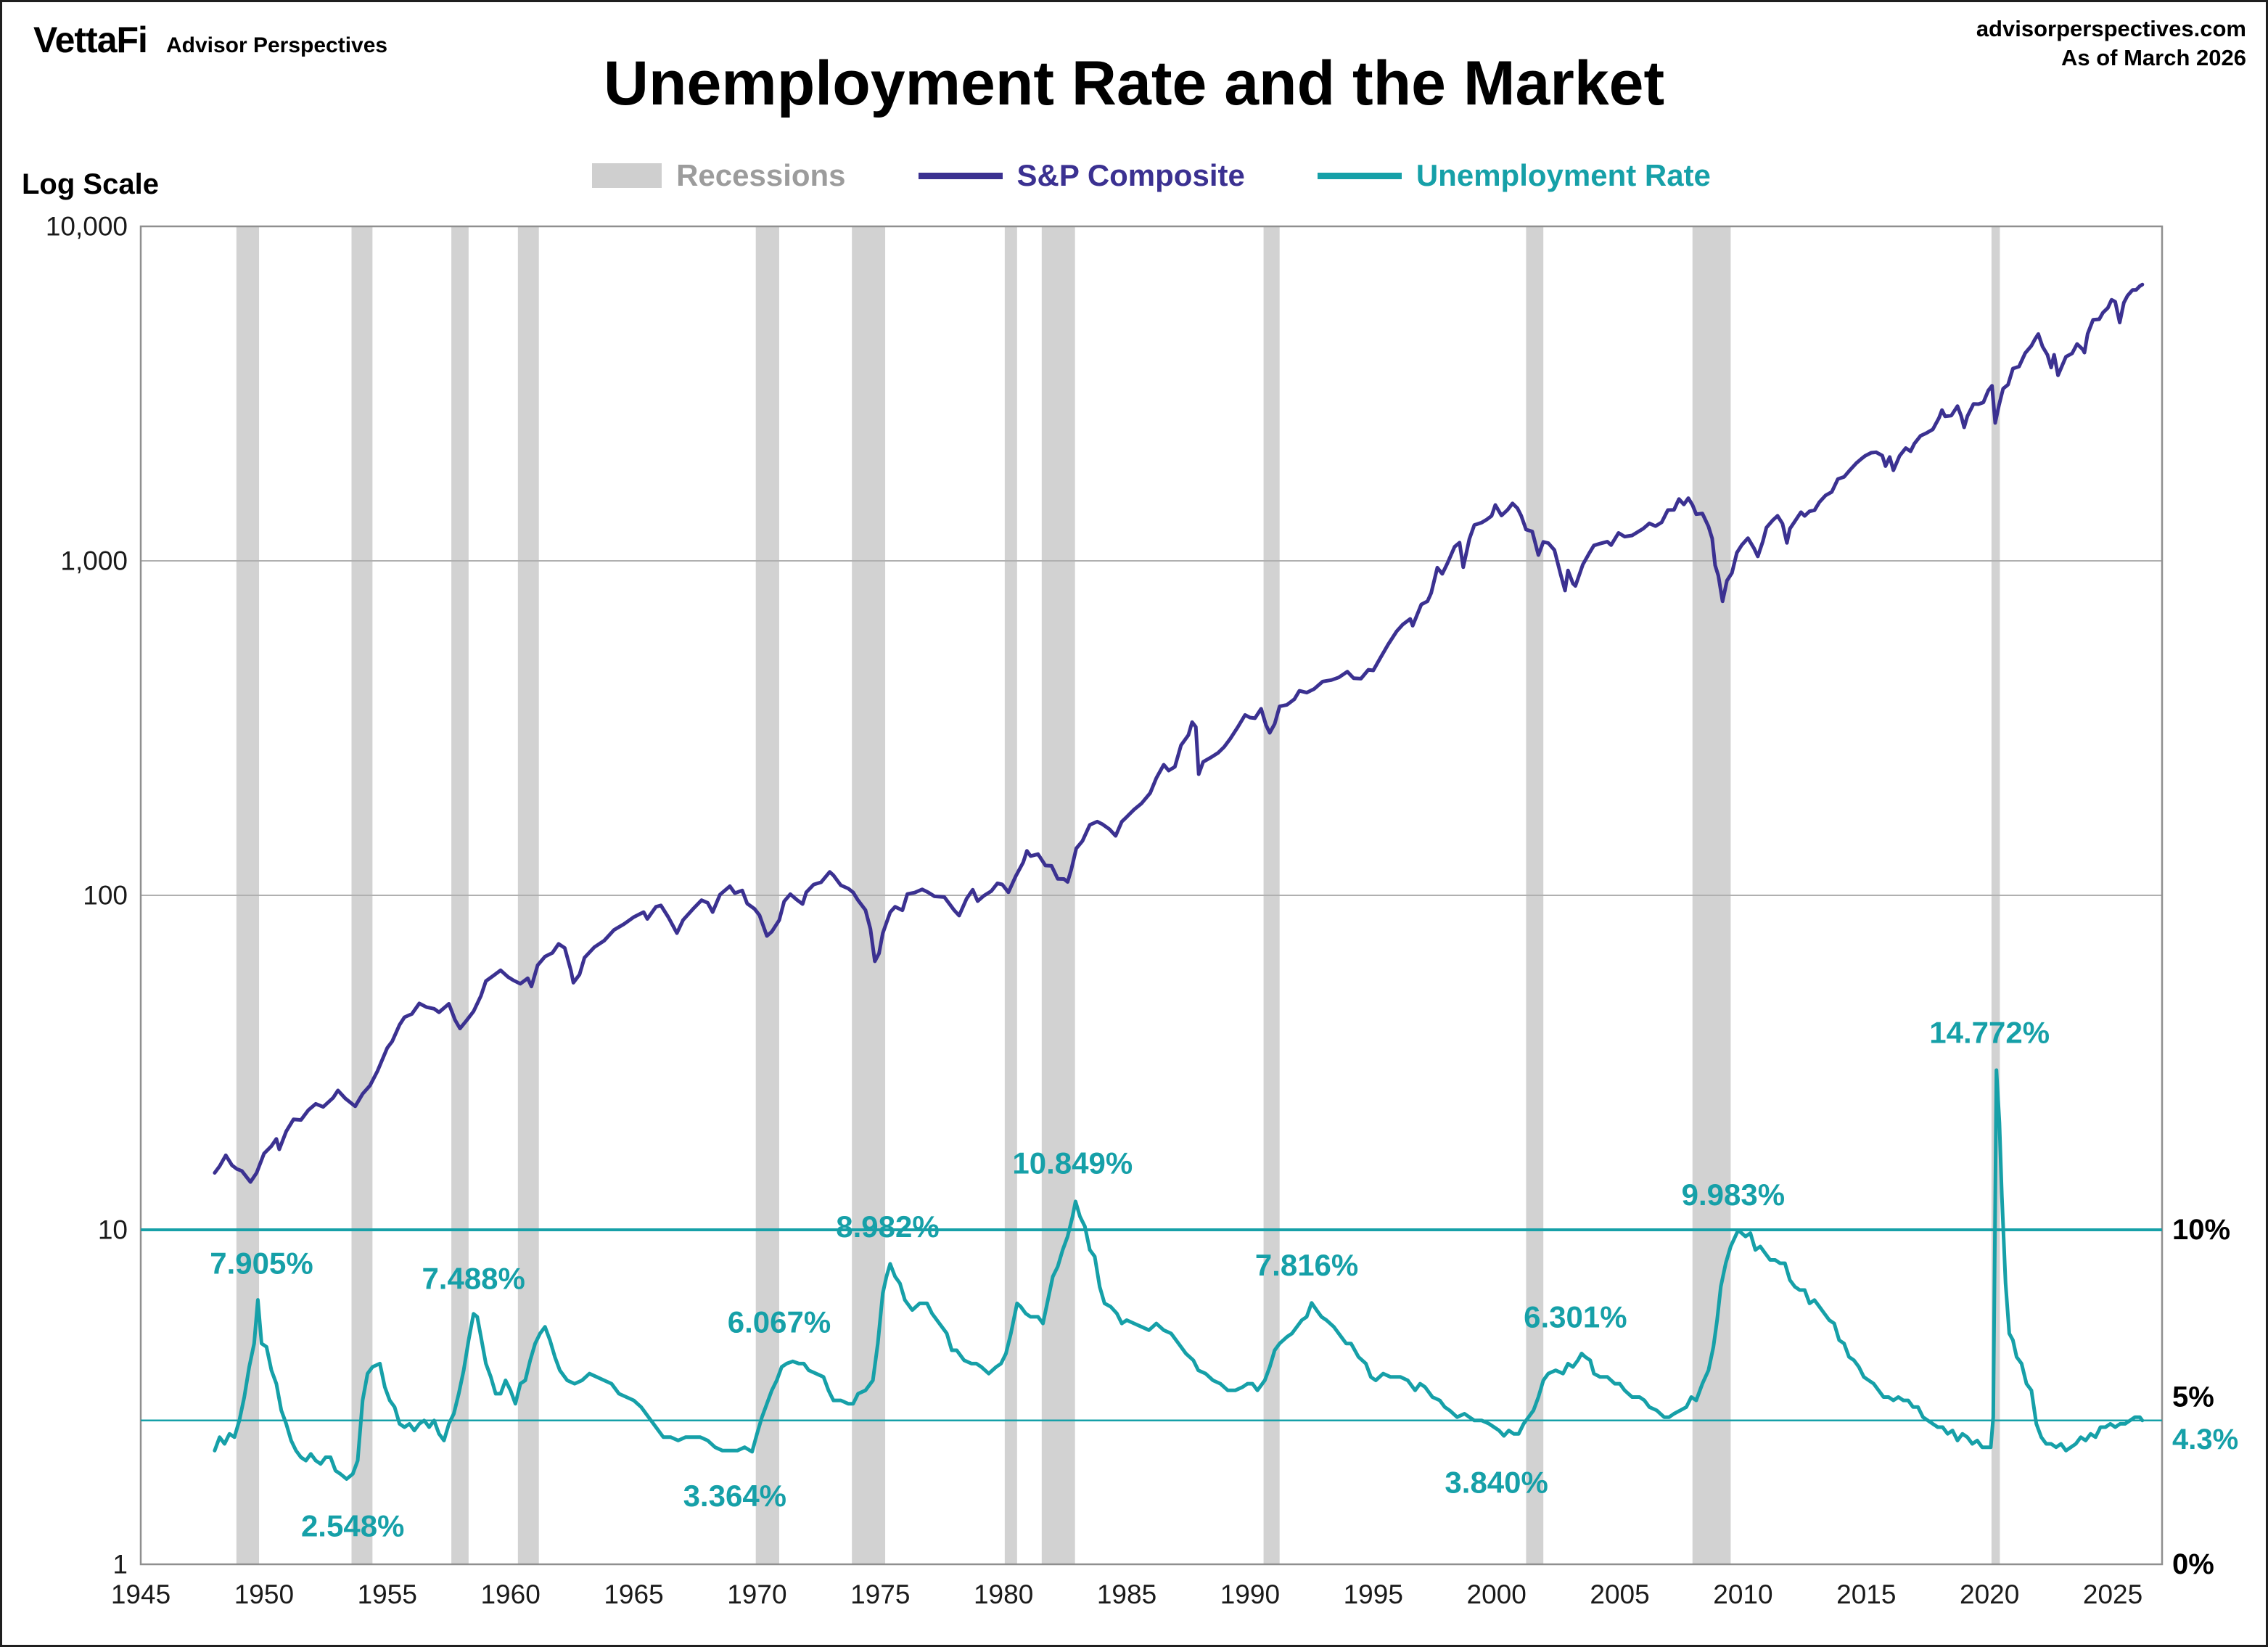  What do you see at coordinates (2193, 1397) in the screenshot?
I see `right-axis-label: 5%` at bounding box center [2193, 1397].